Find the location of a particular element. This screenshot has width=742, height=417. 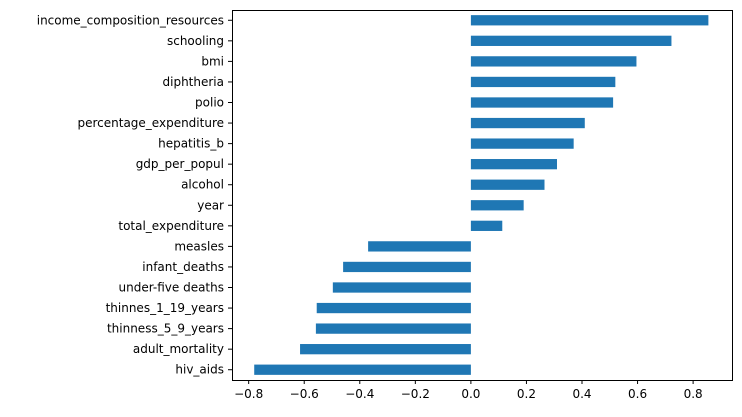

bar-measles is located at coordinates (419, 246).